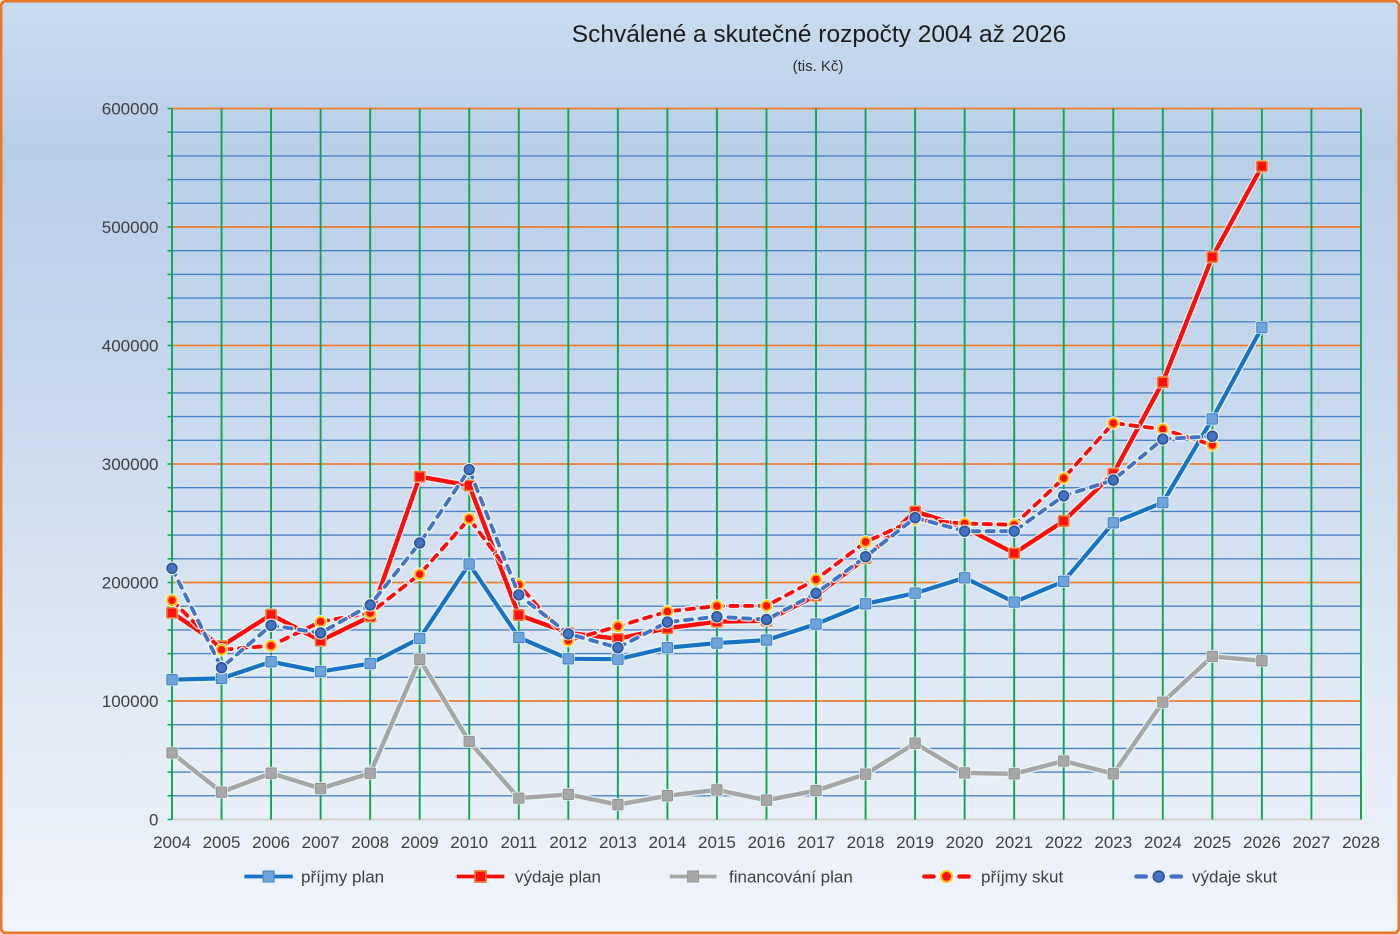 Image resolution: width=1400 pixels, height=934 pixels. I want to click on svg-text: 2022, so click(1064, 842).